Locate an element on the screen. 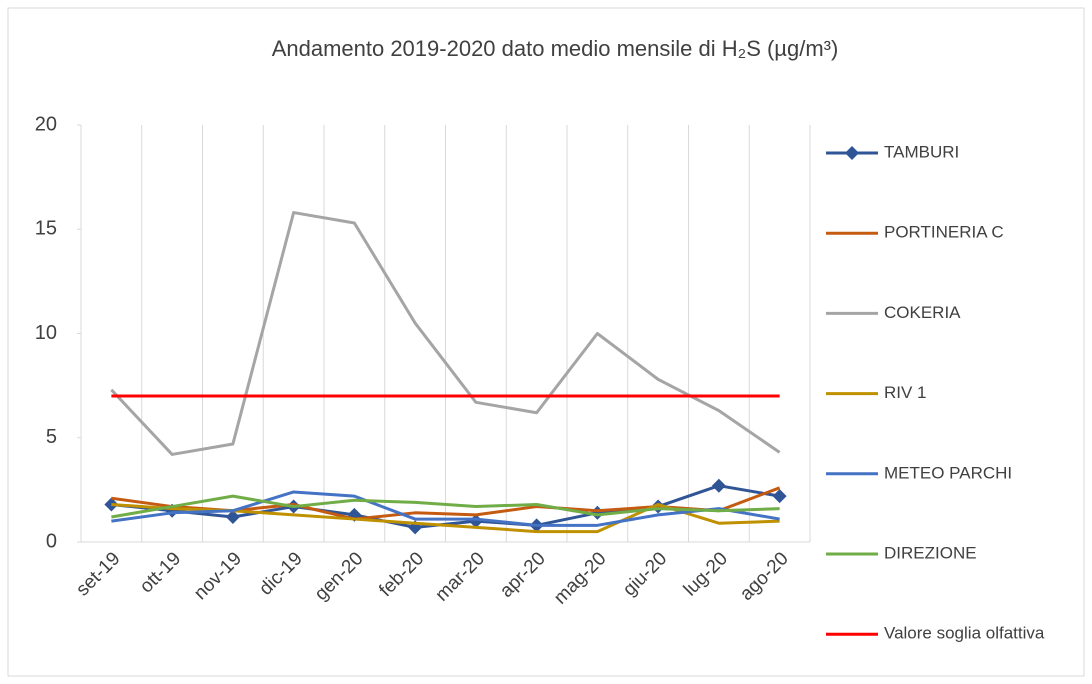 This screenshot has width=1092, height=684. y-tick-label: 0 is located at coordinates (51, 541).